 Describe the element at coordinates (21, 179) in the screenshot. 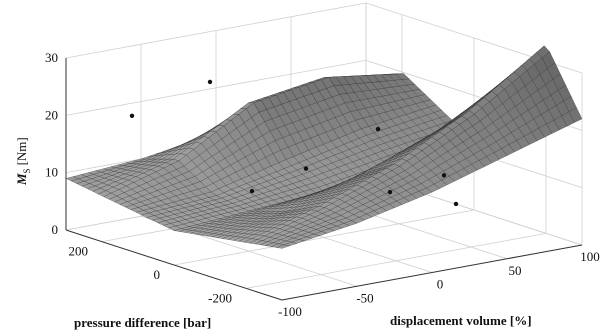

I see `z-axis-label-main: M` at that location.